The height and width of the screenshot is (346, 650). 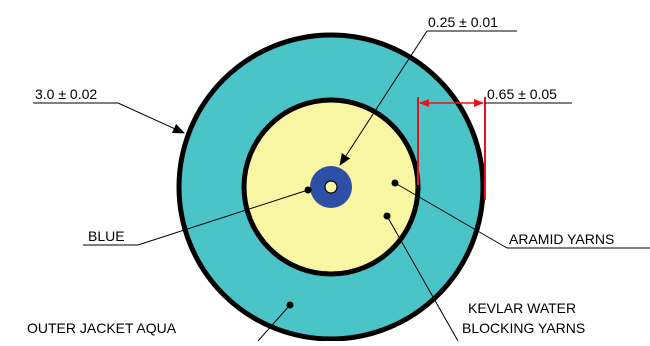 What do you see at coordinates (151, 118) in the screenshot?
I see `outer-diameter-leader` at bounding box center [151, 118].